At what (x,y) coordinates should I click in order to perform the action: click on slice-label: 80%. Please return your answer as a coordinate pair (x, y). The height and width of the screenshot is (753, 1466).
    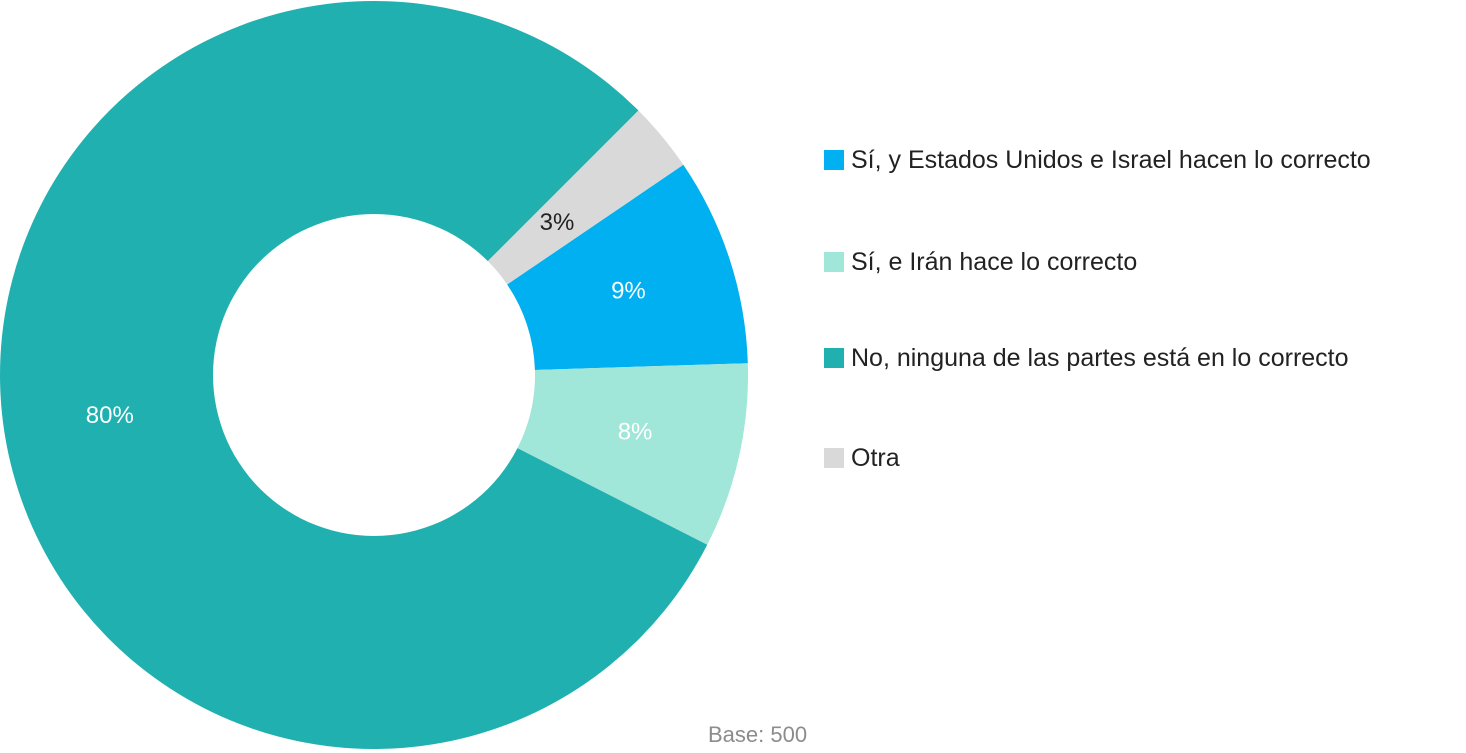
    Looking at the image, I should click on (110, 415).